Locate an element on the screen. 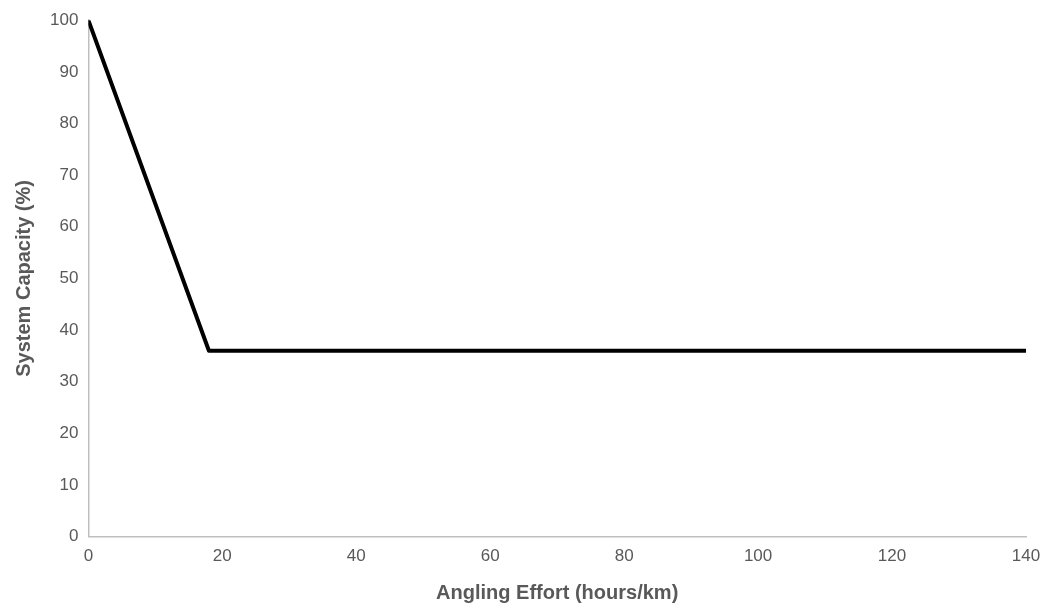 Image resolution: width=1056 pixels, height=615 pixels. y-tick-label: 60 is located at coordinates (69, 226).